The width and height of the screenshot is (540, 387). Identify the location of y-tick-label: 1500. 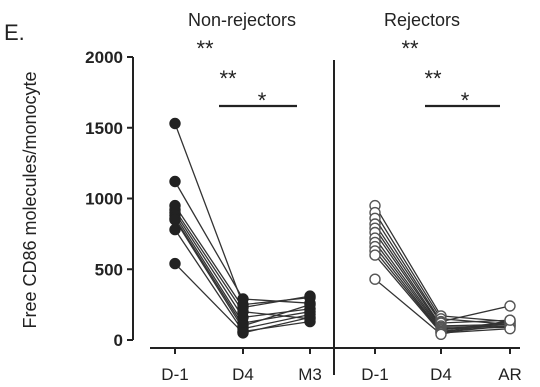
(104, 128).